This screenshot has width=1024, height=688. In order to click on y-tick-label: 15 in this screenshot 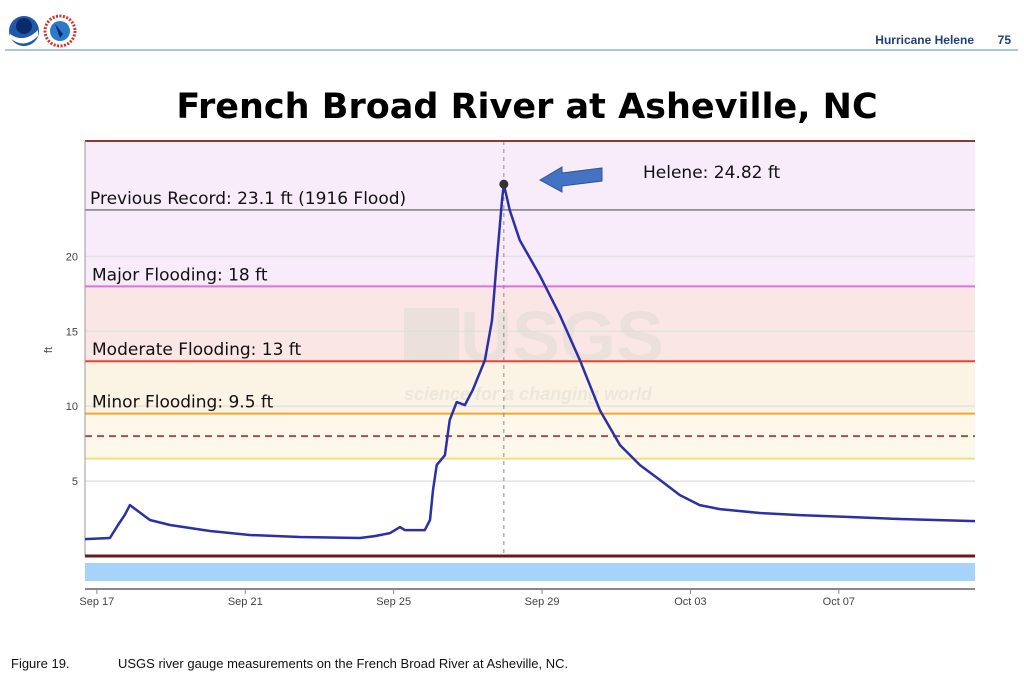, I will do `click(72, 332)`.